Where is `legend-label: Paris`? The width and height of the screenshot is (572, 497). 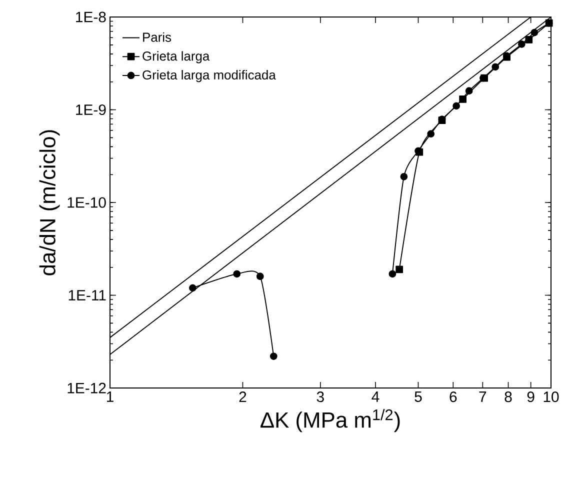 legend-label: Paris is located at coordinates (157, 37).